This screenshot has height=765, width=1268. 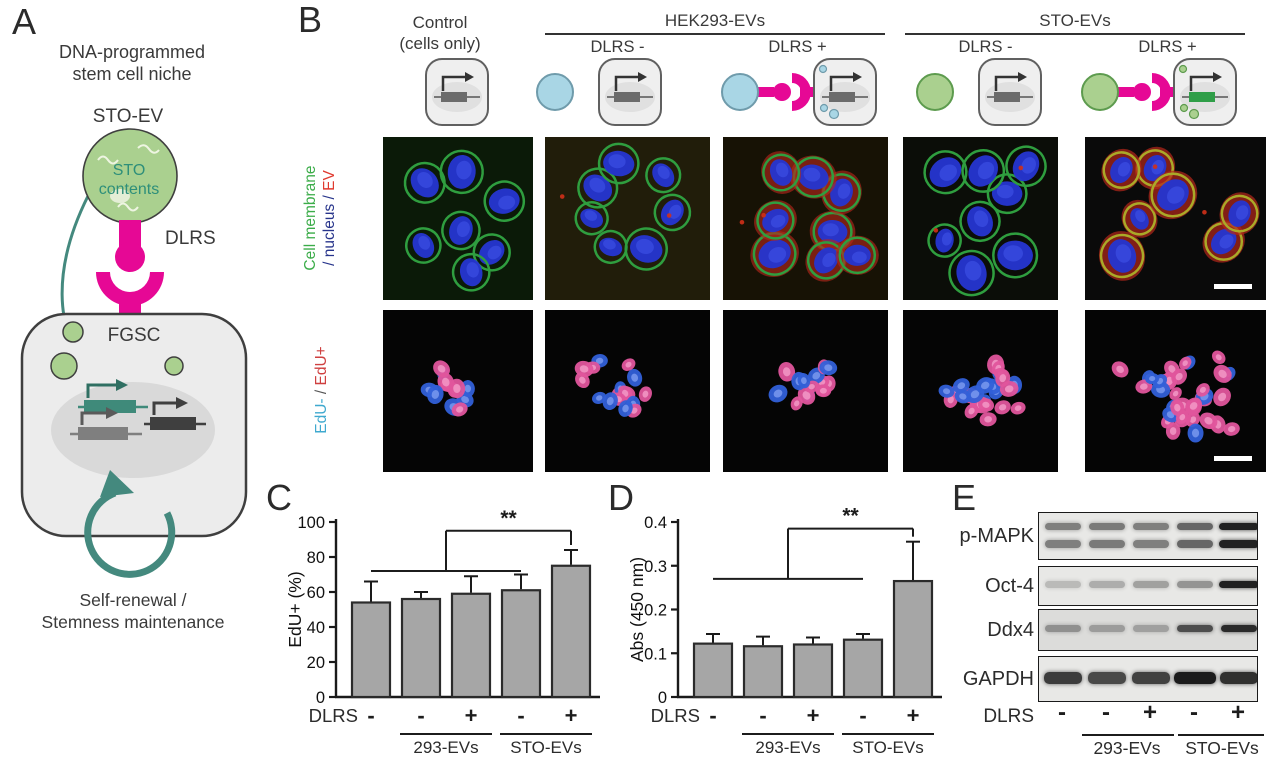 What do you see at coordinates (621, 497) in the screenshot?
I see `panel-d-label: D` at bounding box center [621, 497].